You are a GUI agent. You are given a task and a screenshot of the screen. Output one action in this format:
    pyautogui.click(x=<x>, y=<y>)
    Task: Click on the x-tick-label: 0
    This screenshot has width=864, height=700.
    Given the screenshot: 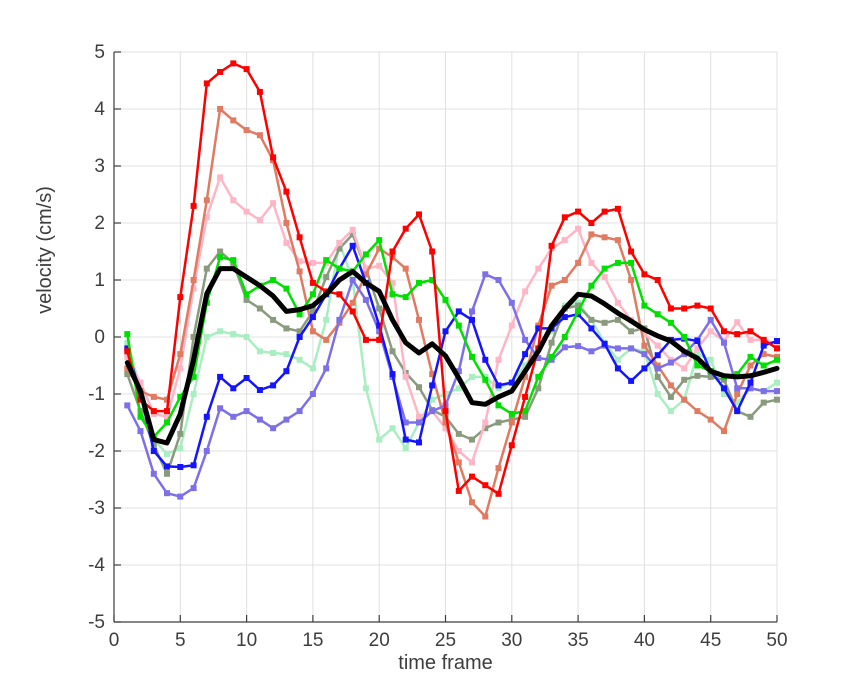 What is the action you would take?
    pyautogui.click(x=114, y=640)
    